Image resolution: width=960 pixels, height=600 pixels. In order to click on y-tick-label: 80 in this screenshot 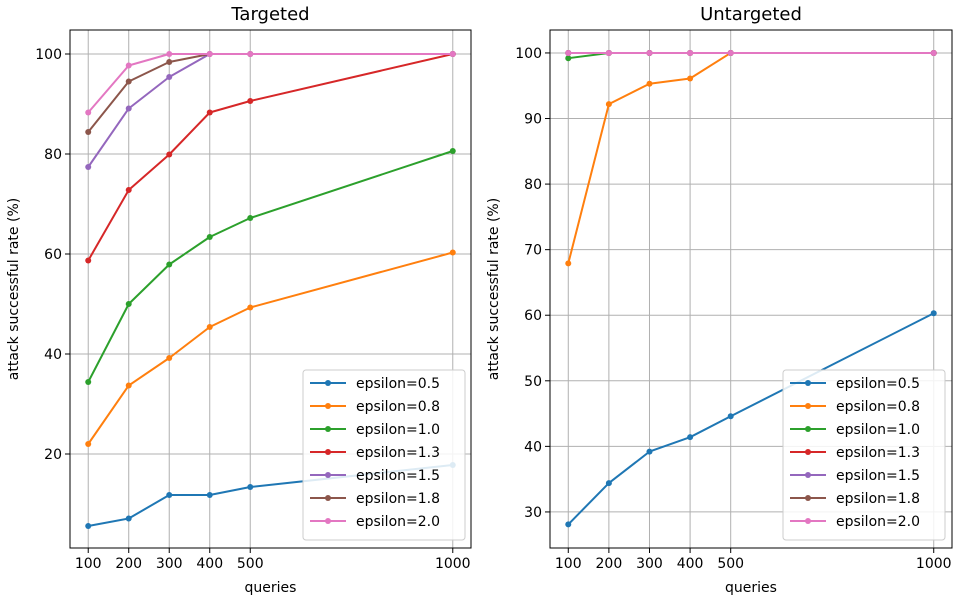, I will do `click(53, 155)`.